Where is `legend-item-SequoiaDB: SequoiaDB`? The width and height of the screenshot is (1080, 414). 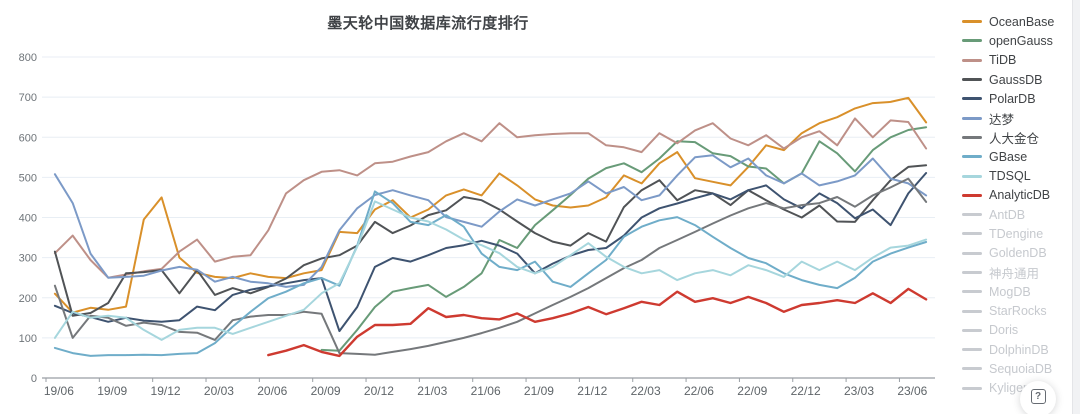 legend-item-SequoiaDB: SequoiaDB is located at coordinates (1018, 368).